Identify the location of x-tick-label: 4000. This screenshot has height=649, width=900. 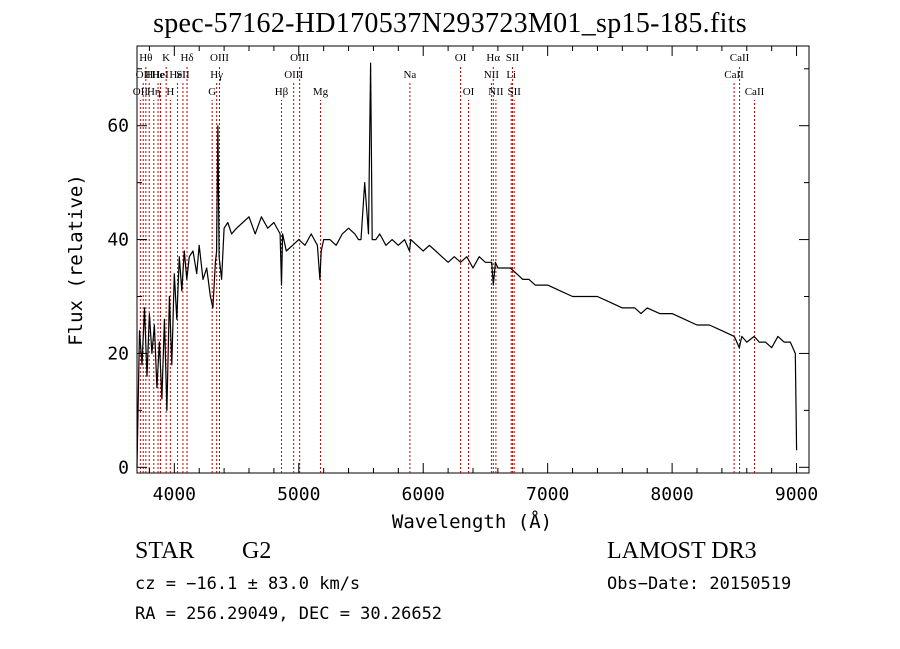
(174, 494).